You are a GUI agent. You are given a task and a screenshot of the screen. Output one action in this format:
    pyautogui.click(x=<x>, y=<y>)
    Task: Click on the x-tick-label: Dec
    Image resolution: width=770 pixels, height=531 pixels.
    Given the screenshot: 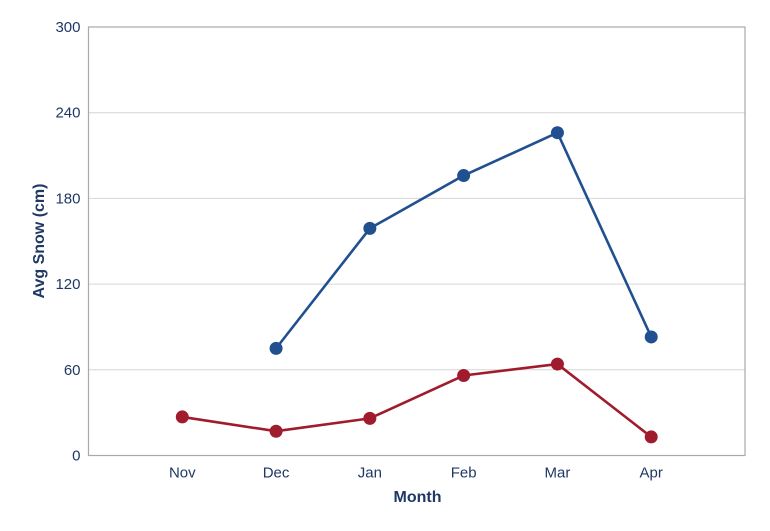 What is the action you would take?
    pyautogui.click(x=276, y=473)
    